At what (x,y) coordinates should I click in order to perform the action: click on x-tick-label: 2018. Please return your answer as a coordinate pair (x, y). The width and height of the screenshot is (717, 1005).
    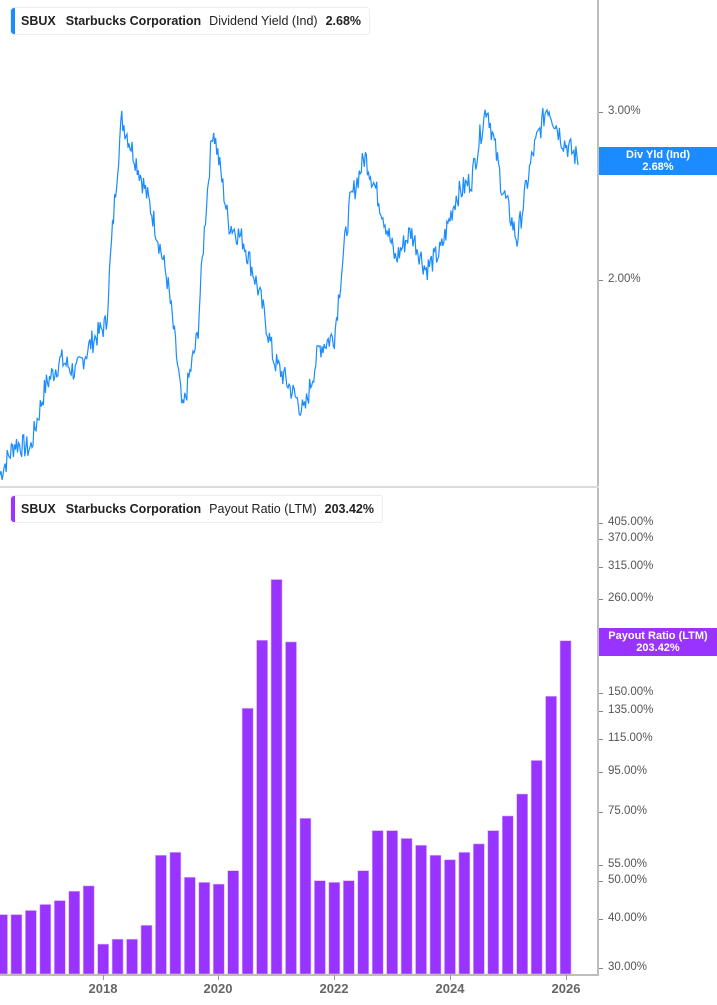
    Looking at the image, I should click on (103, 988).